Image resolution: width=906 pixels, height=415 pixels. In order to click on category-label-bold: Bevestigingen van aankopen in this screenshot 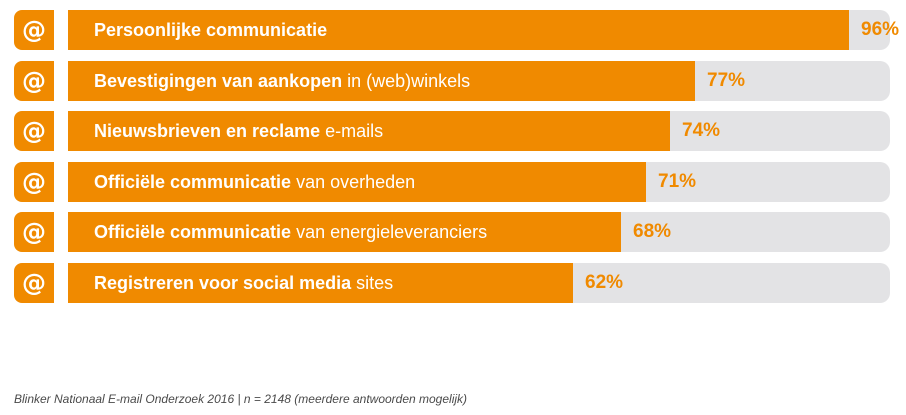, I will do `click(218, 80)`.